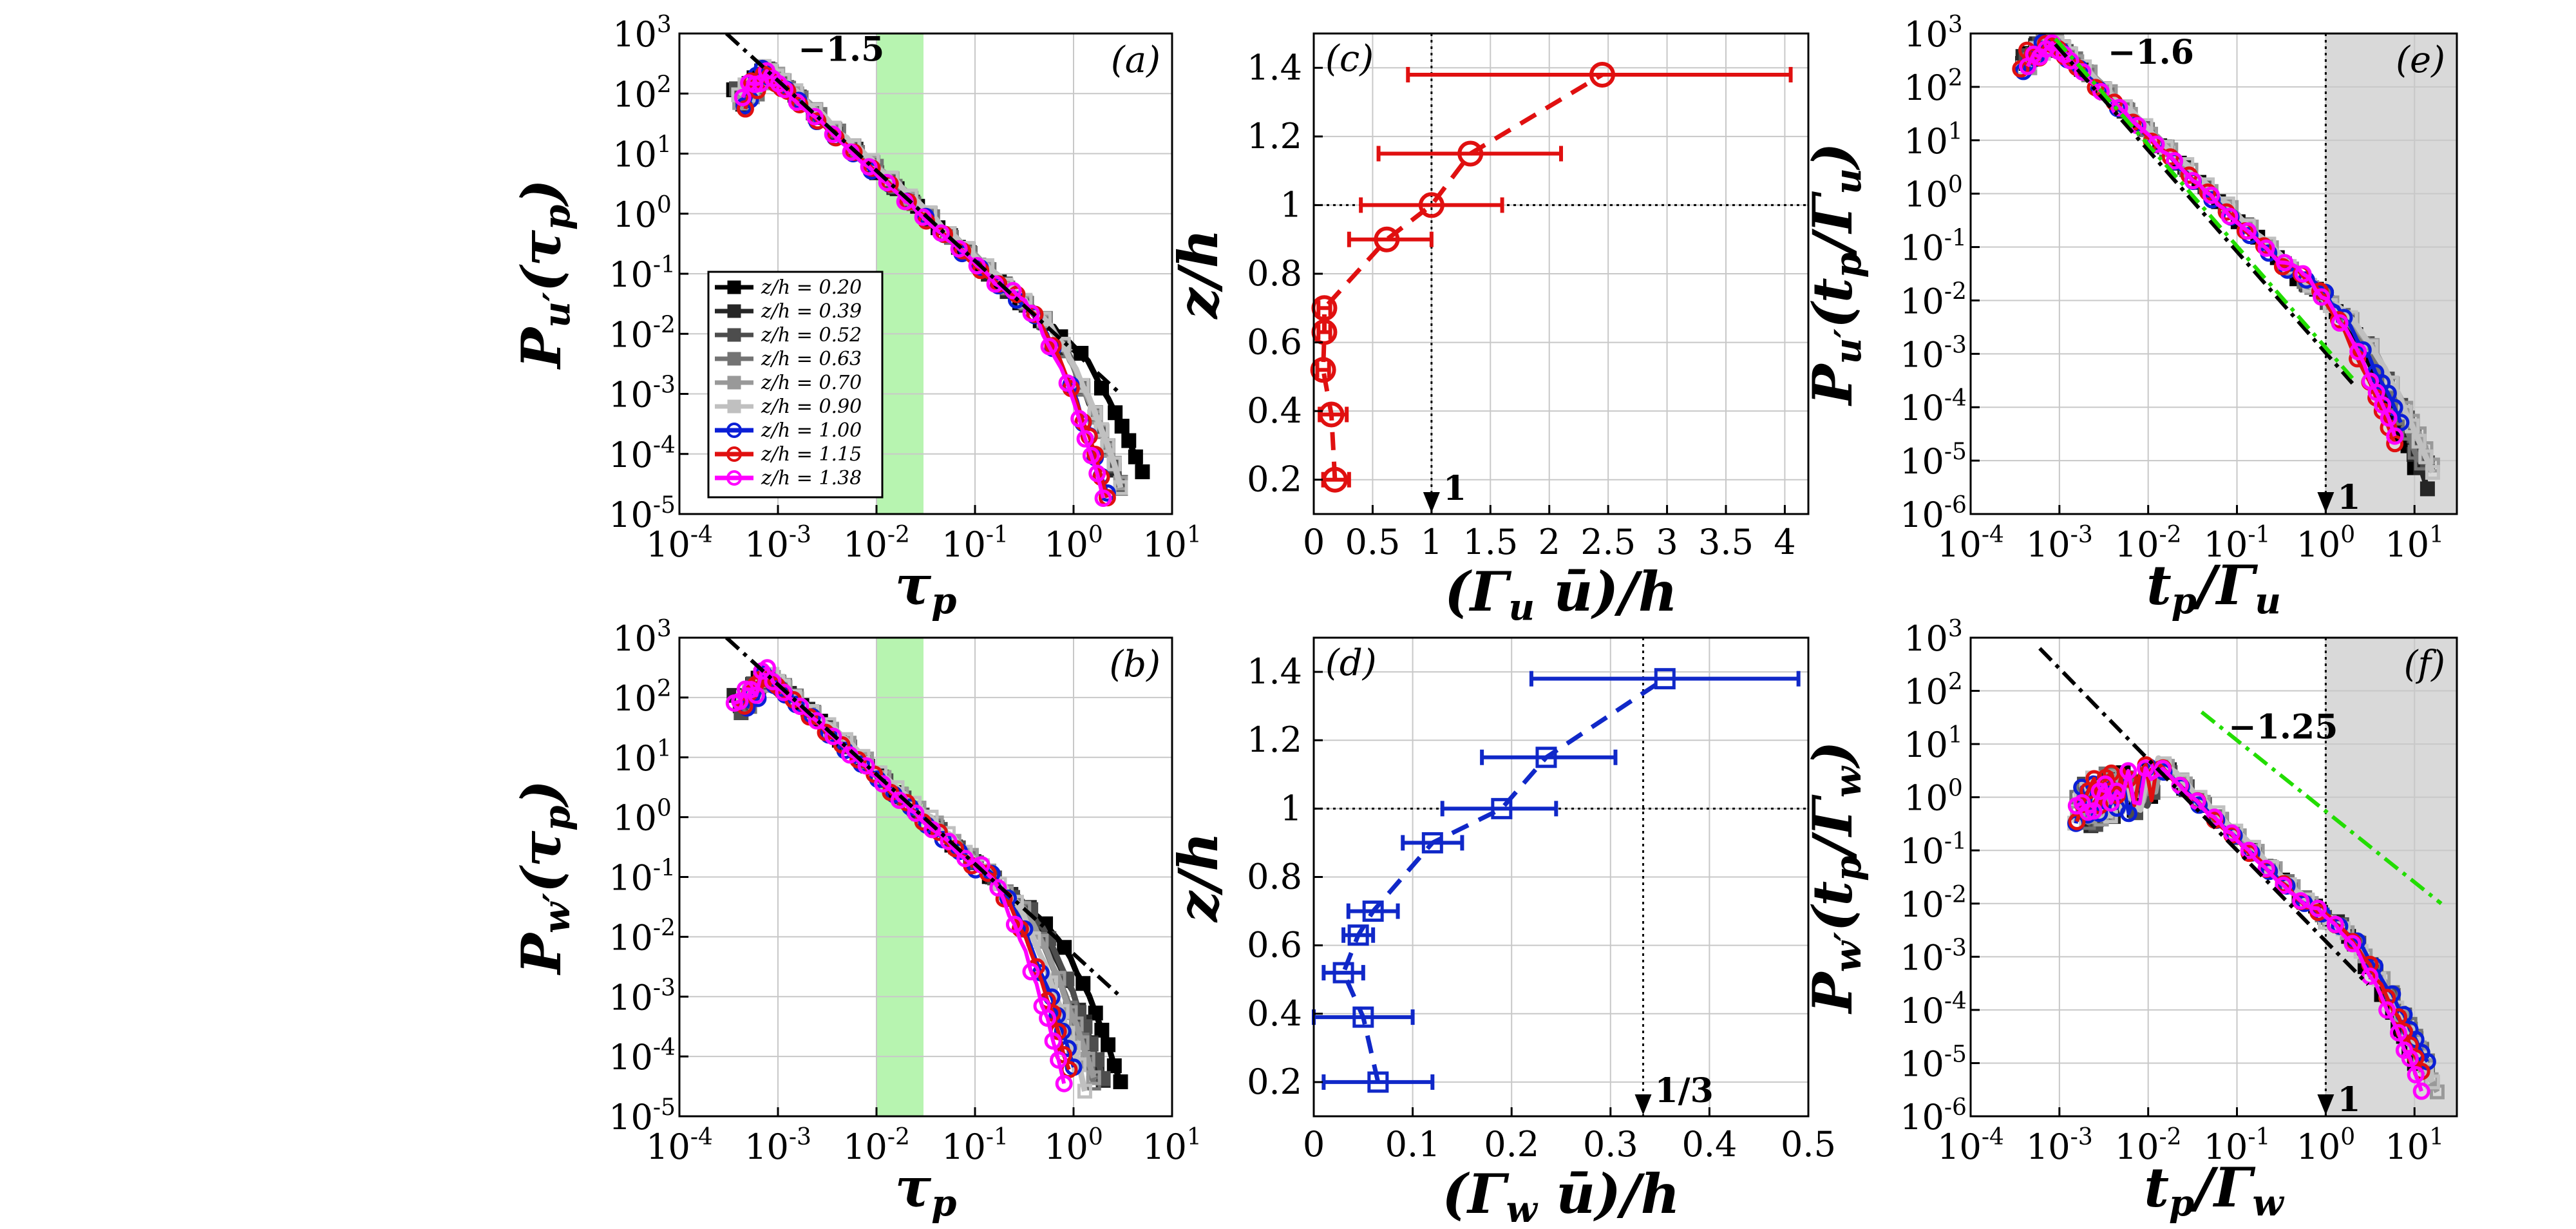 Image resolution: width=2576 pixels, height=1229 pixels. Describe the element at coordinates (1274, 67) in the screenshot. I see `y-tick-label: 1.4` at that location.